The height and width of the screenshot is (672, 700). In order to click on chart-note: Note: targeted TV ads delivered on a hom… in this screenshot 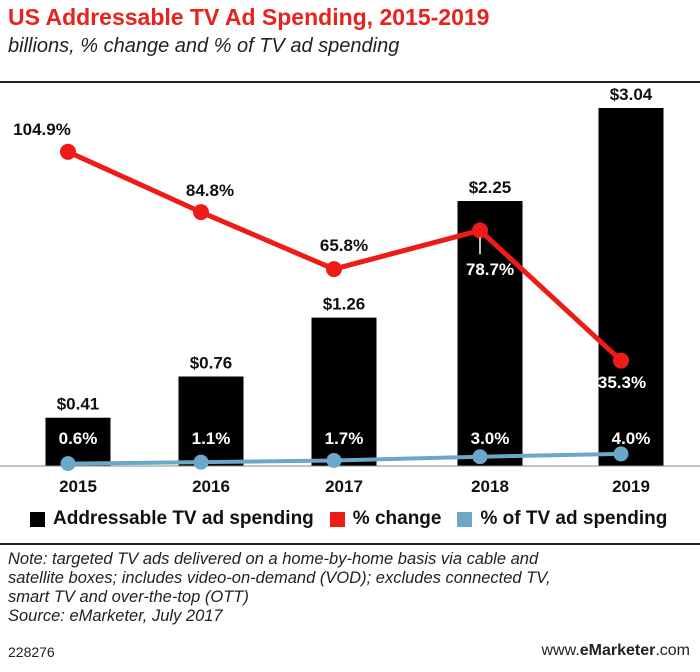, I will do `click(350, 588)`.